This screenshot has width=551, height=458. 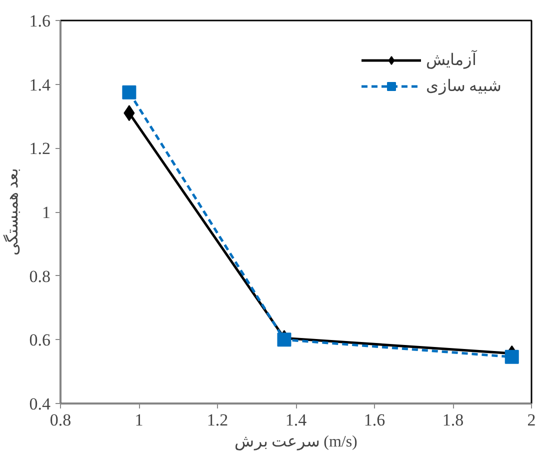 I want to click on x-tick-label: 1.6, so click(x=375, y=420).